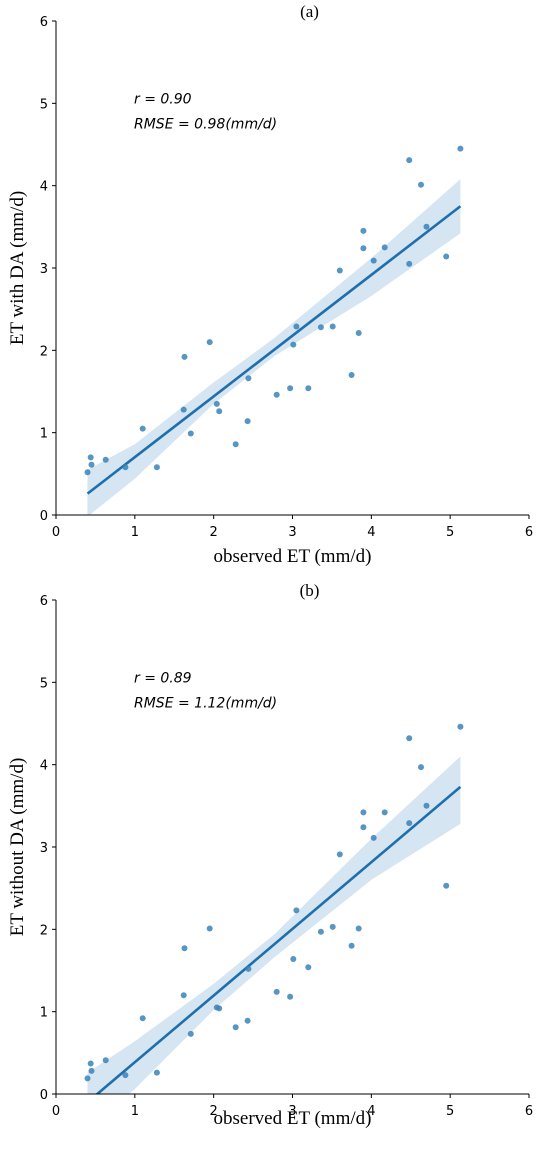  I want to click on x-axis-title: observed ET (mm/d), so click(293, 1118).